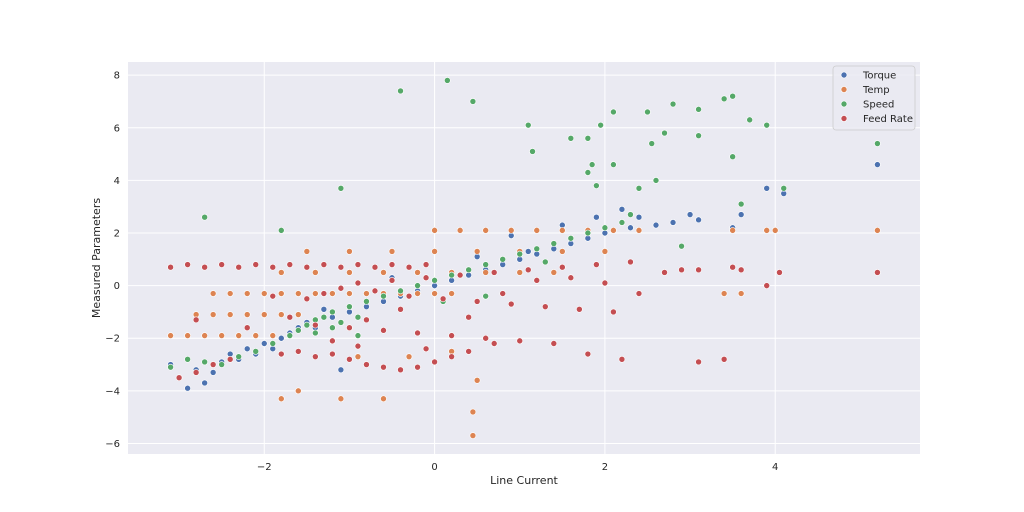  What do you see at coordinates (874, 98) in the screenshot?
I see `legend-box` at bounding box center [874, 98].